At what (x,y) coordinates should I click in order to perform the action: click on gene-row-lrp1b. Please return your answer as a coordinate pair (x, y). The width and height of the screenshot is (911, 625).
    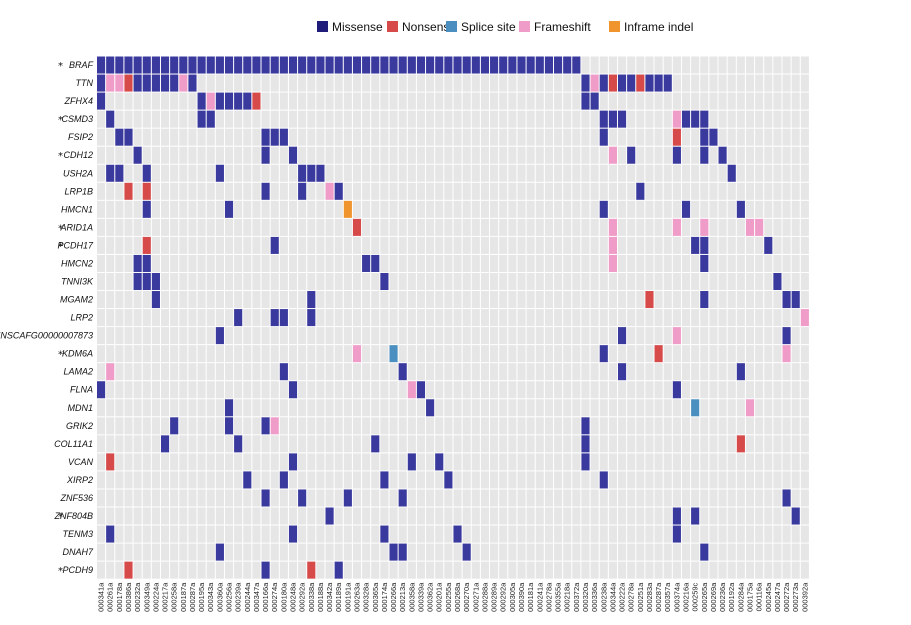
    Looking at the image, I should click on (453, 191).